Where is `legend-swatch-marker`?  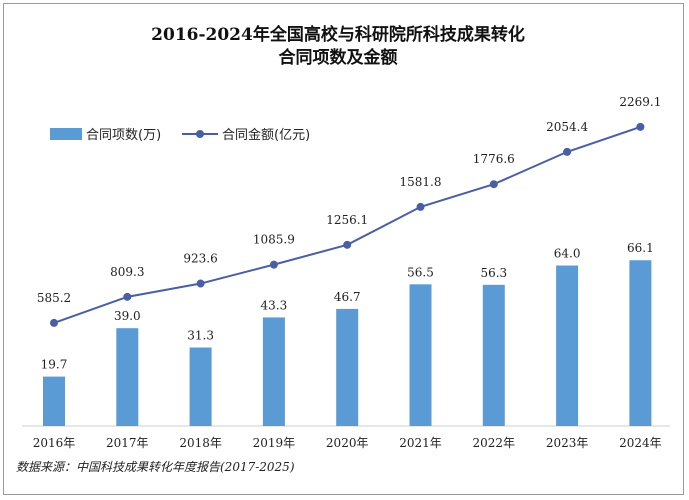
legend-swatch-marker is located at coordinates (200, 134).